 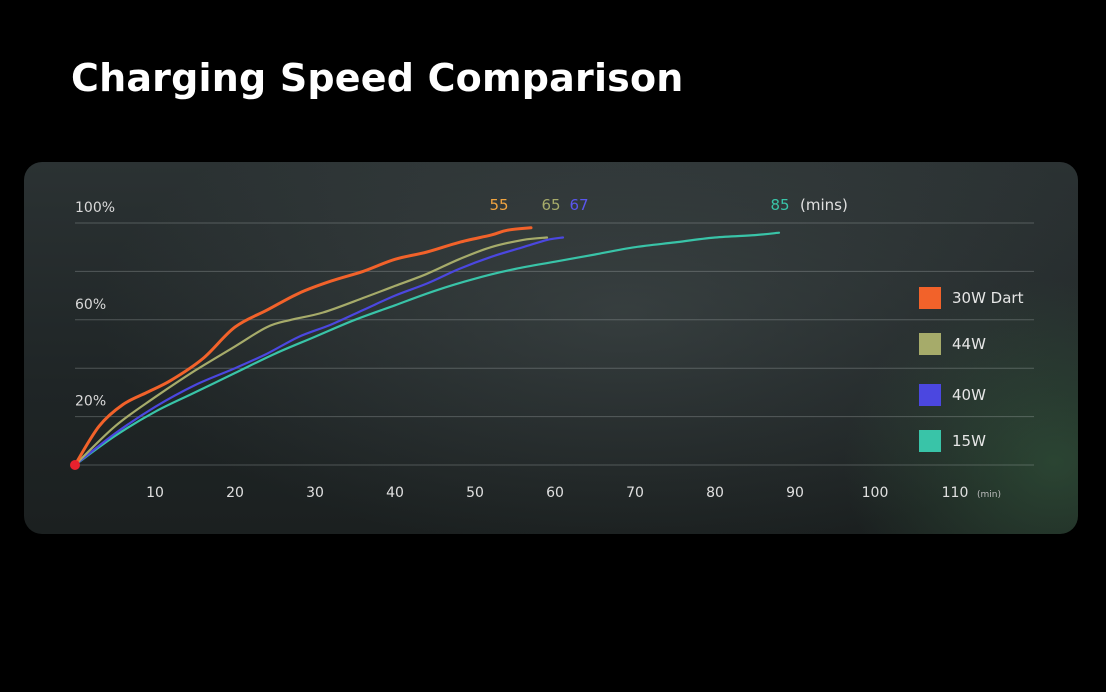 What do you see at coordinates (573, 493) in the screenshot?
I see `x-tick-labels: 10 20 30 40 50 60 70 80 90 100 110 (min)` at bounding box center [573, 493].